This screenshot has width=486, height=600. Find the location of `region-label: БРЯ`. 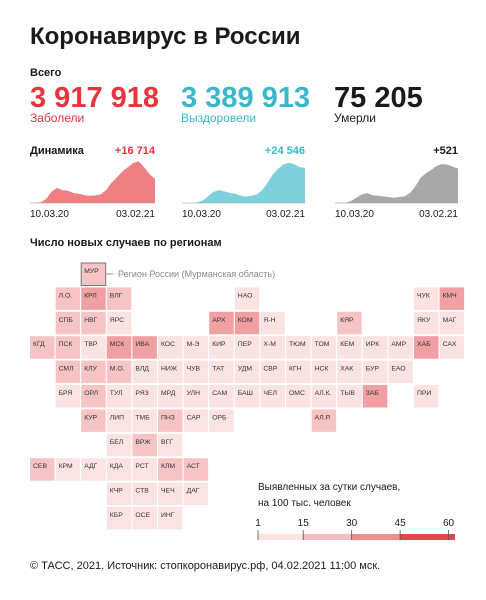

region-label: БРЯ is located at coordinates (66, 393).